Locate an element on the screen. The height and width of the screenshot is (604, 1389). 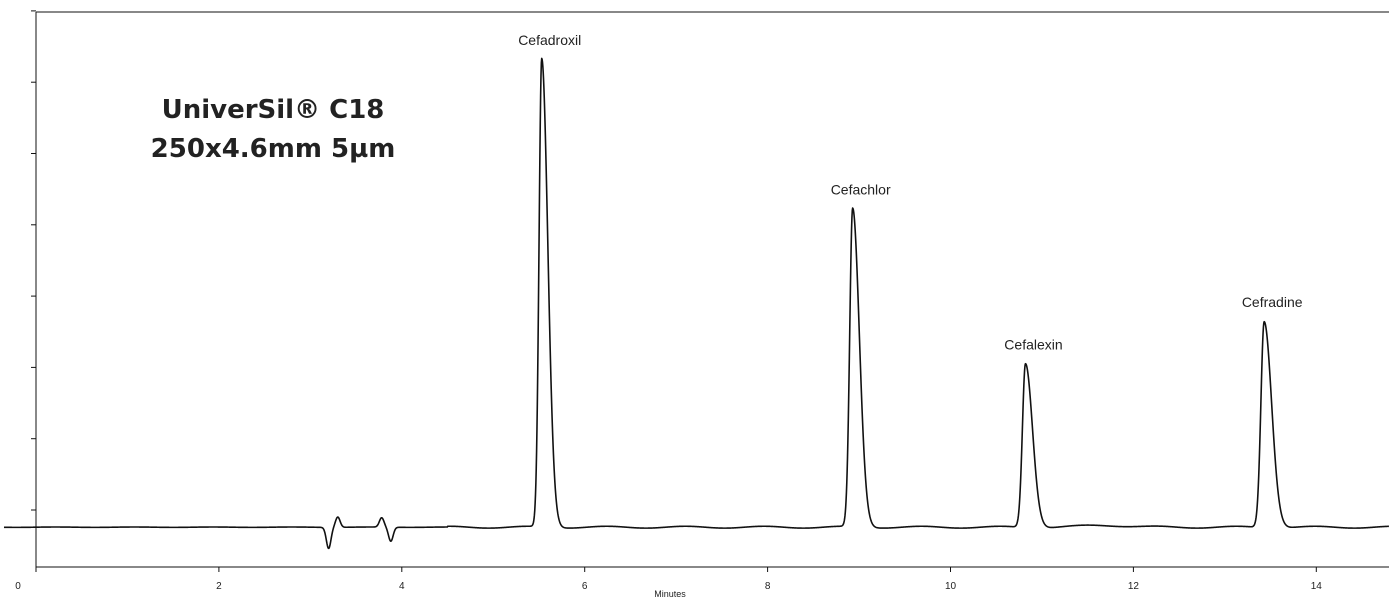
x-tick-label: 2 is located at coordinates (219, 586).